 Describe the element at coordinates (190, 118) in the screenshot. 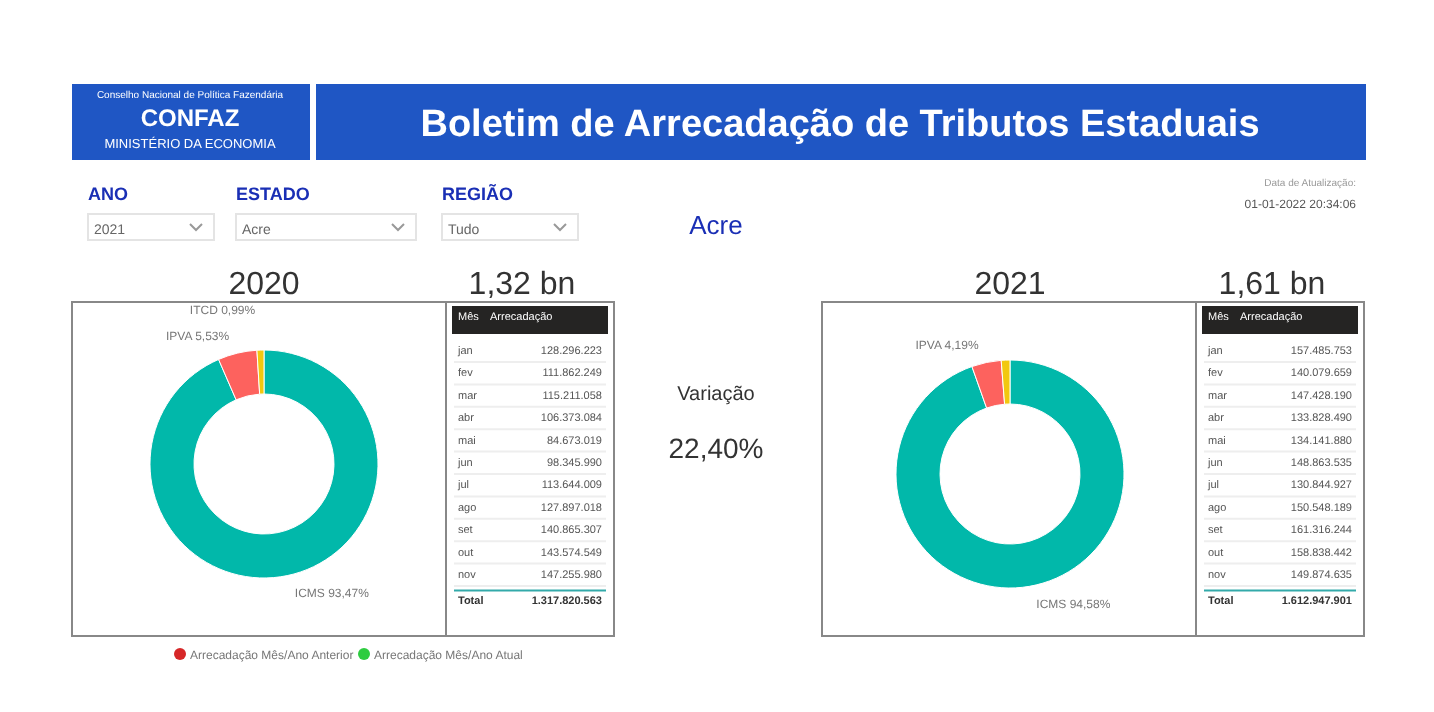

I see `text: CONFAZ` at that location.